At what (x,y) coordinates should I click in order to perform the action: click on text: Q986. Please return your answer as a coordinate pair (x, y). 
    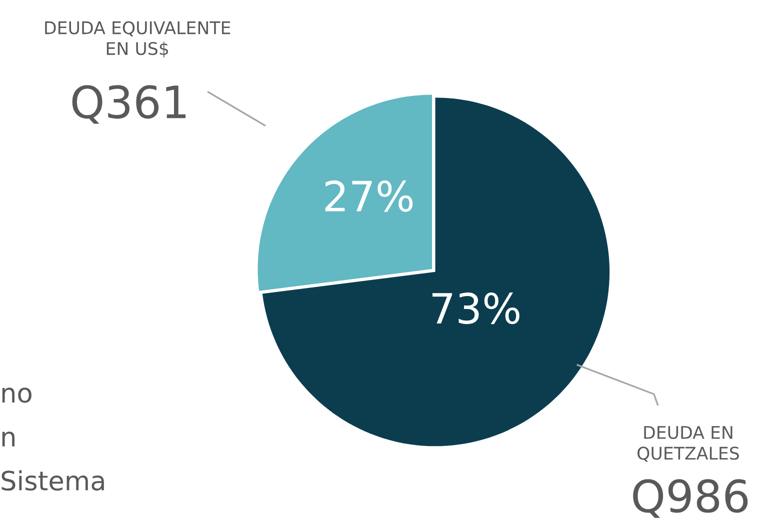
    Looking at the image, I should click on (690, 498).